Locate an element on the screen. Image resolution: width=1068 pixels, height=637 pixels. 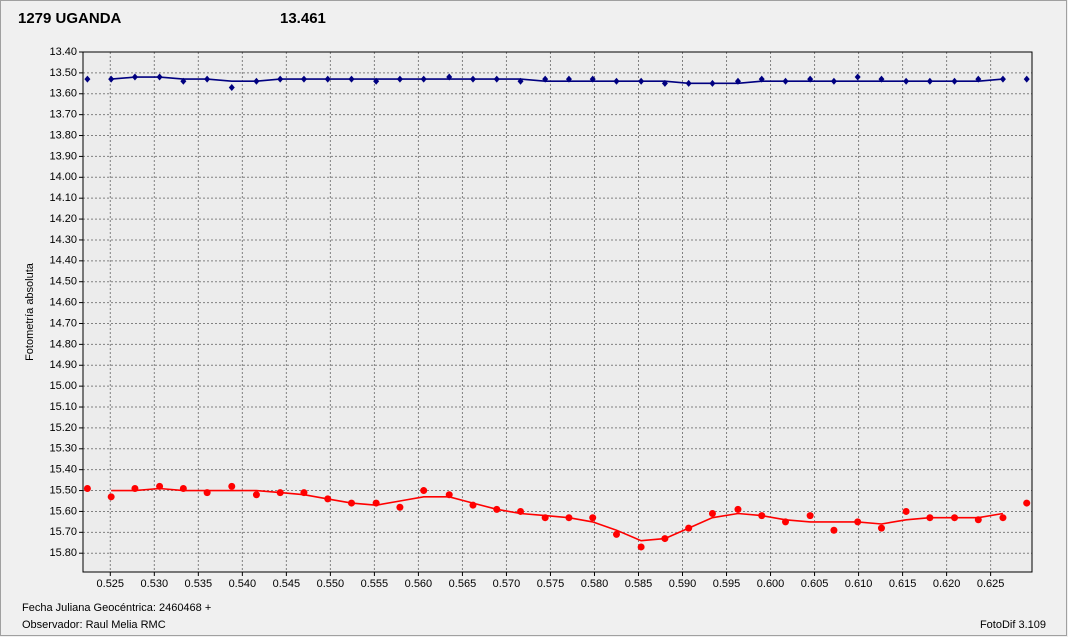
x-tick-label: 0.560 is located at coordinates (419, 584).